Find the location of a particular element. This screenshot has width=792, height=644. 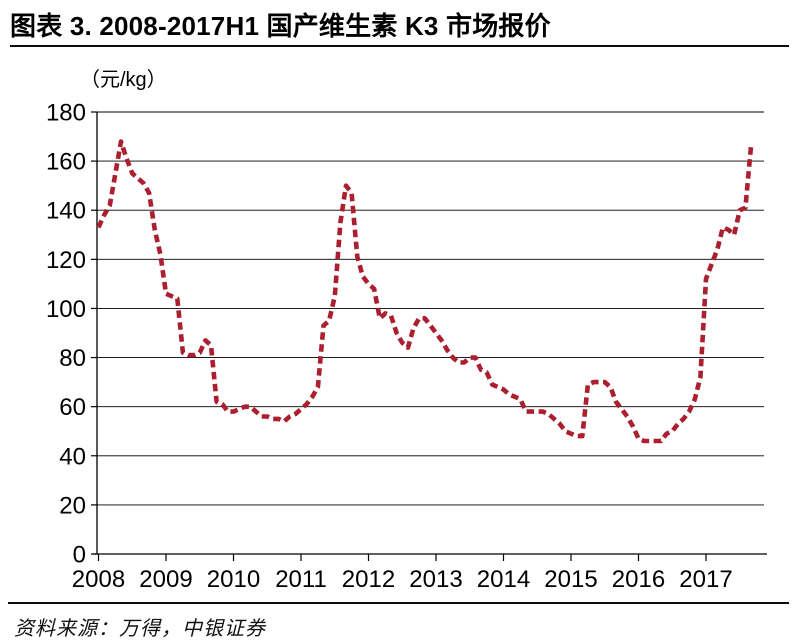

x-tick-label: 2011 is located at coordinates (301, 579).